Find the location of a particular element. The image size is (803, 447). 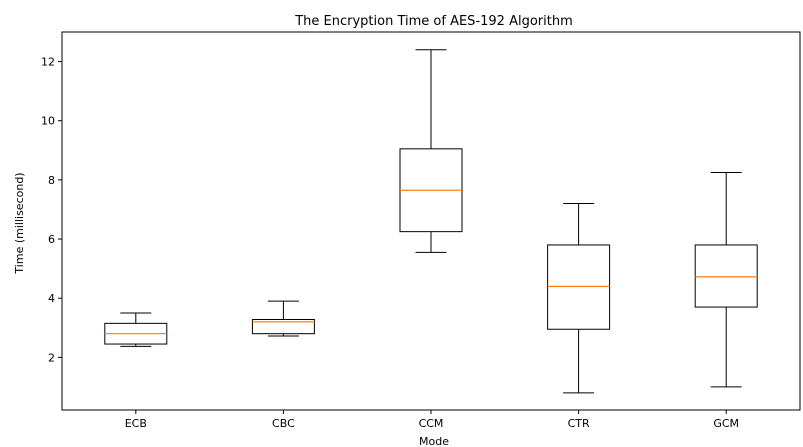

x-axis-label: Mode is located at coordinates (434, 441).